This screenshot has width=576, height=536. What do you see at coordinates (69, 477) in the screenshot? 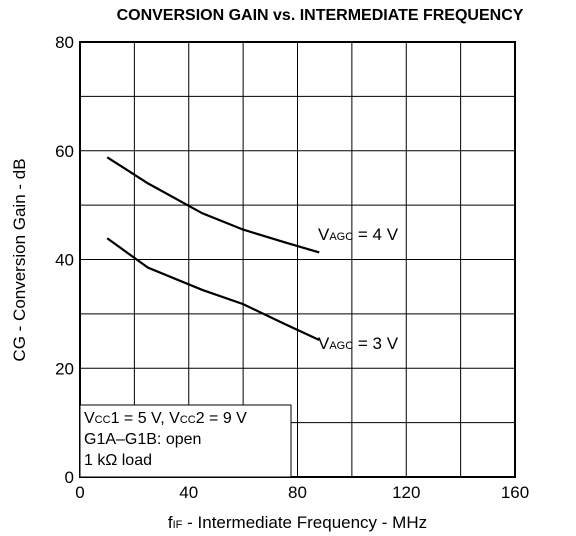
I see `y-tick-label: 0` at bounding box center [69, 477].